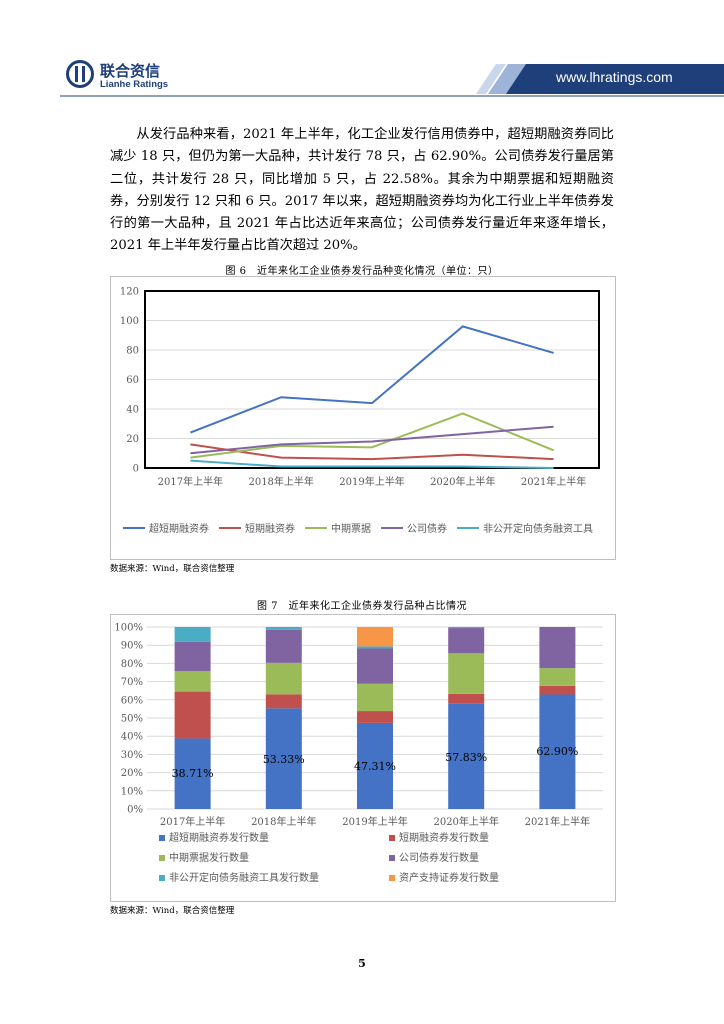 Image resolution: width=724 pixels, height=1024 pixels. What do you see at coordinates (136, 469) in the screenshot?
I see `y-tick-label: 0` at bounding box center [136, 469].